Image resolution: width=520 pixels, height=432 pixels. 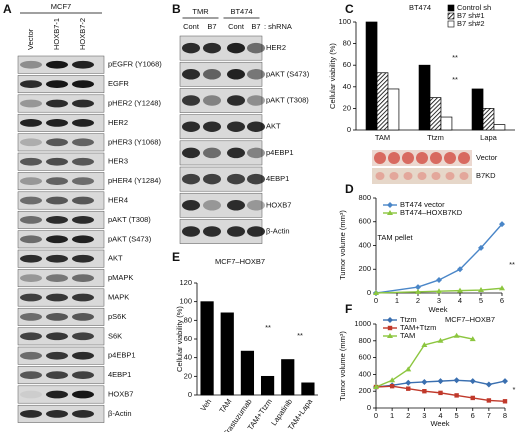 What do you see at coordinates (460, 300) in the screenshot?
I see `x-tick-label: 4` at bounding box center [460, 300].